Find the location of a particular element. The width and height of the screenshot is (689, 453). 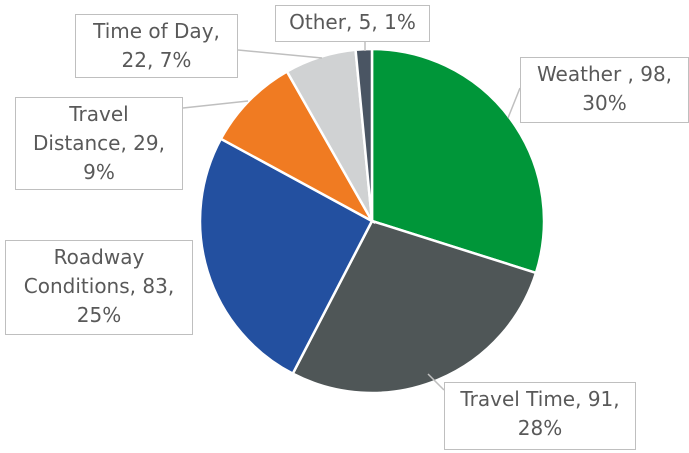

data-label: Travel Time, 91, 28% is located at coordinates (540, 416).